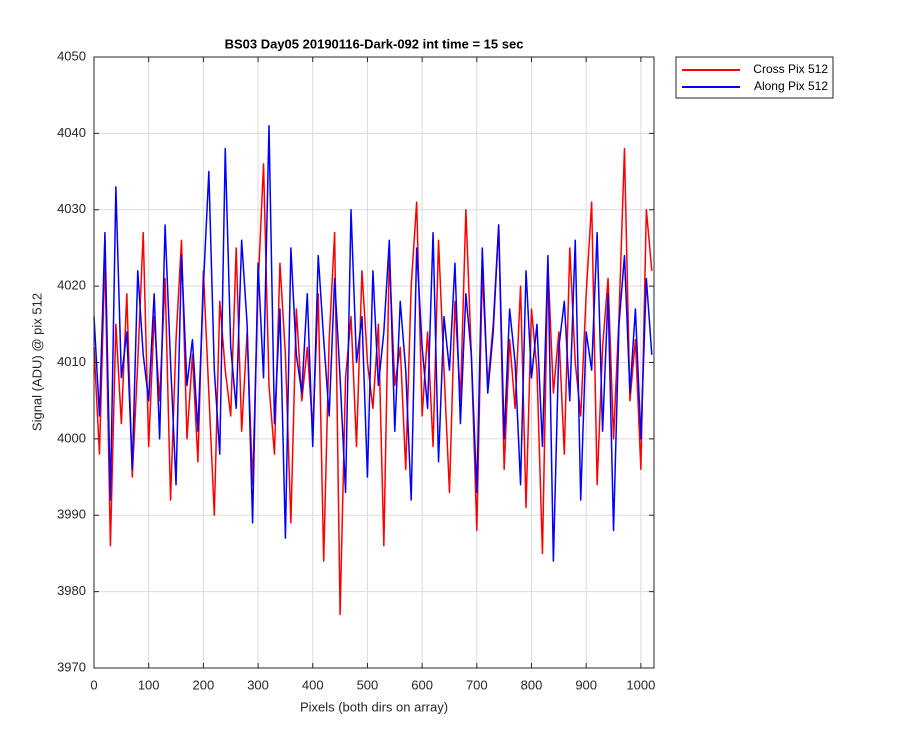  Describe the element at coordinates (374, 706) in the screenshot. I see `x-axis-label: Pixels (both dirs on array)` at that location.